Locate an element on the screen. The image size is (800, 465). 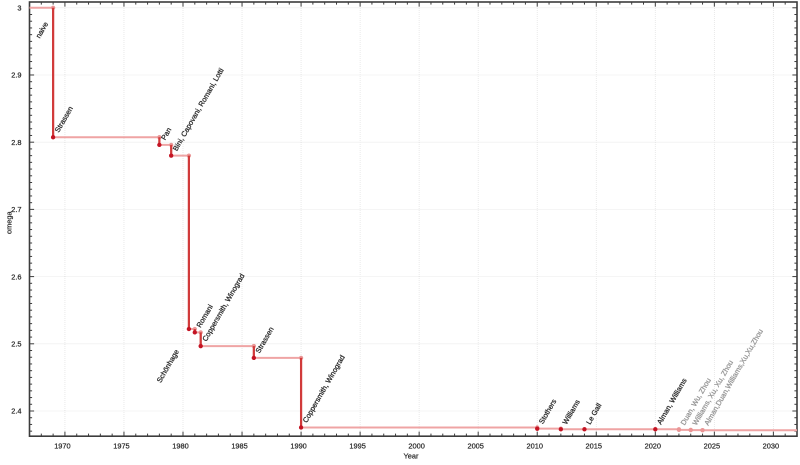
svg-text: 3 is located at coordinates (19, 7).